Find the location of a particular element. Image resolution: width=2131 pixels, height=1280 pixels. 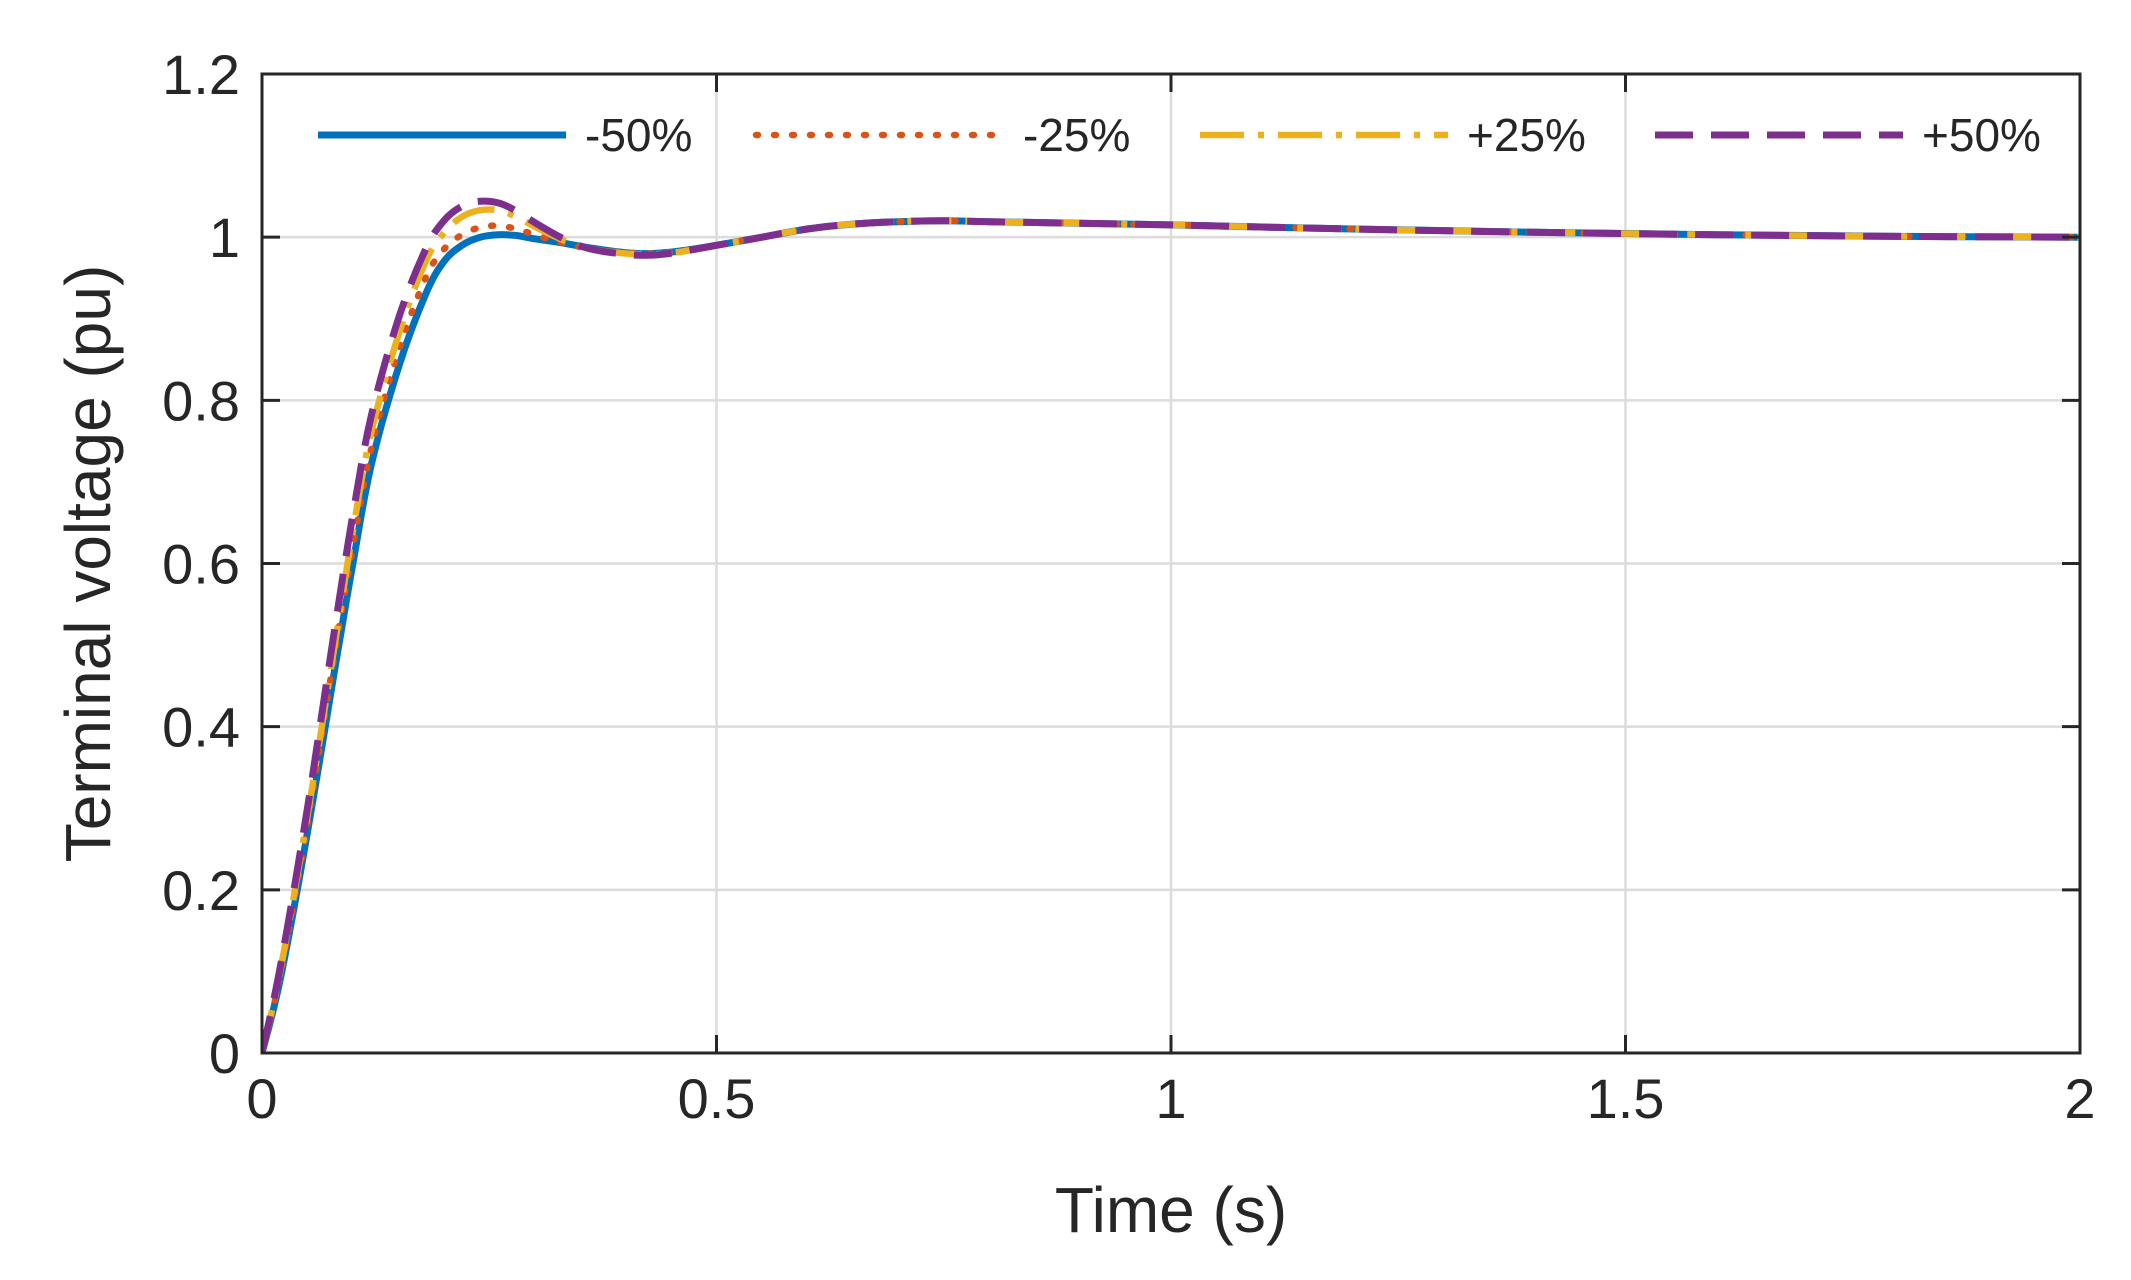

x-tick-label: 0.5 is located at coordinates (717, 1098).